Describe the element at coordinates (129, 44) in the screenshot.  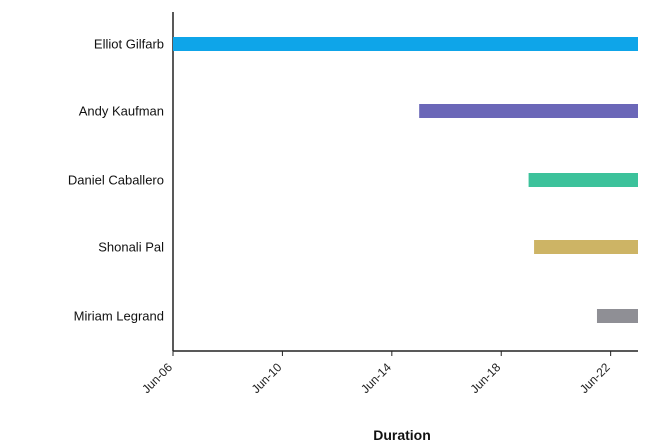
I see `category-label: Elliot Gilfarb` at that location.